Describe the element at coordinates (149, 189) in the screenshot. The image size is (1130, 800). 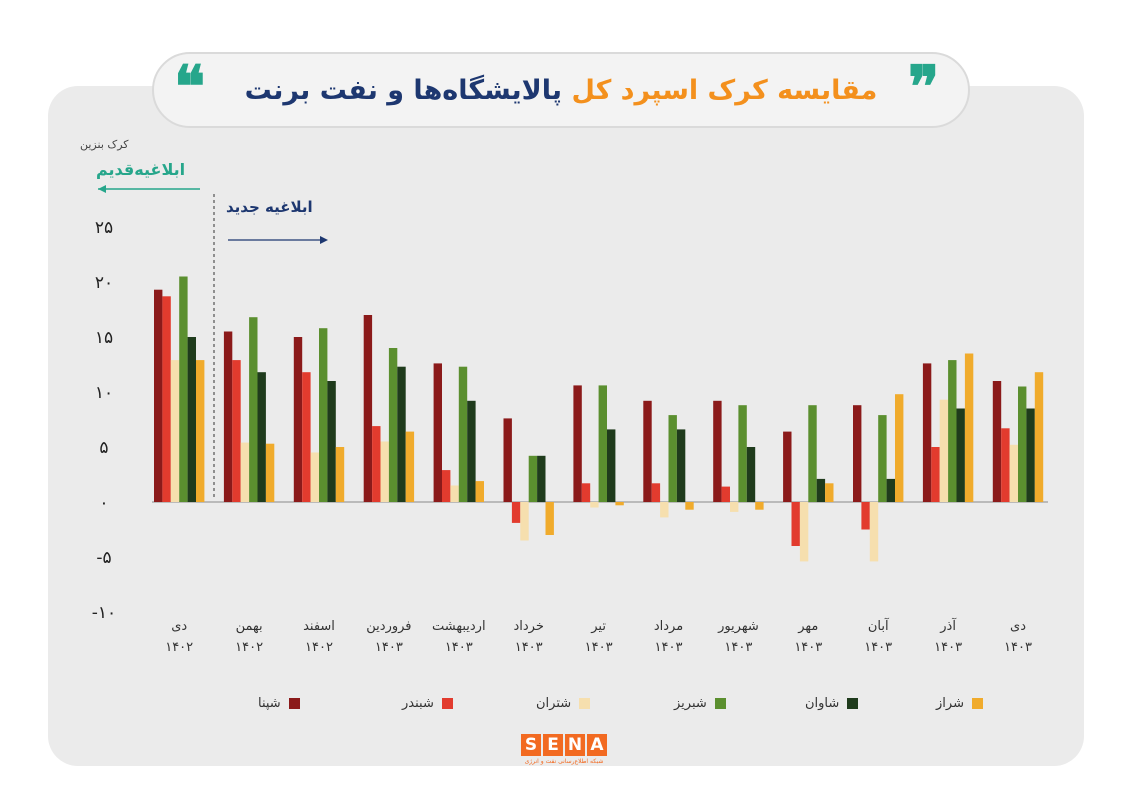
I see `old-notice-arrow` at that location.